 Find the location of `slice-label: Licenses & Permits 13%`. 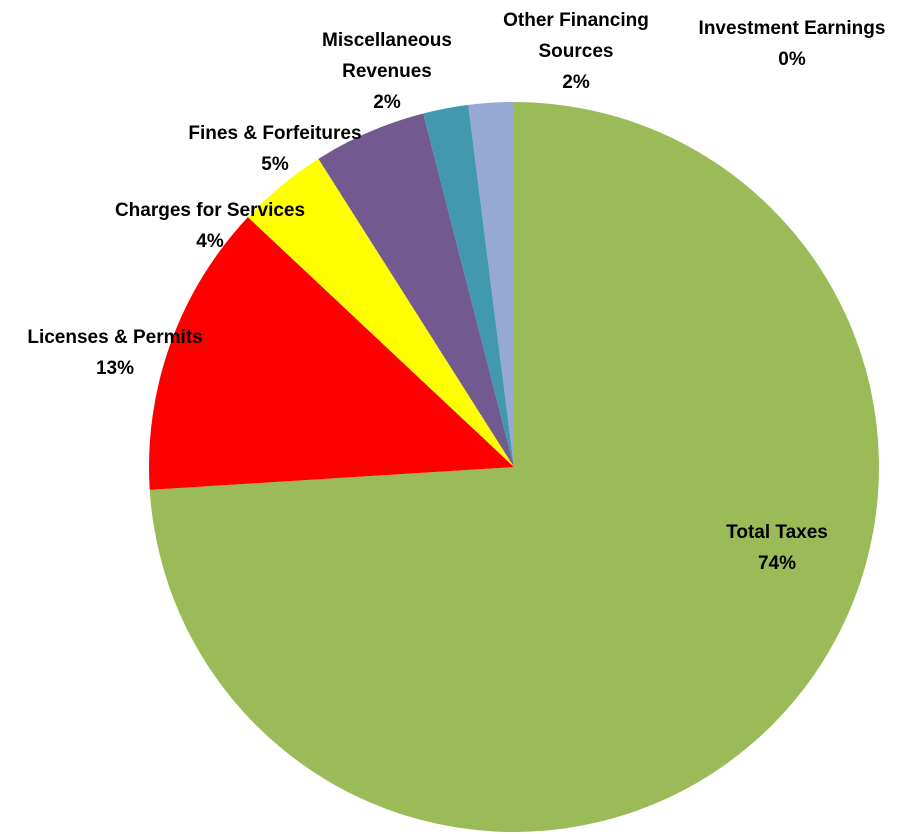

slice-label: Licenses & Permits 13% is located at coordinates (117, 353).